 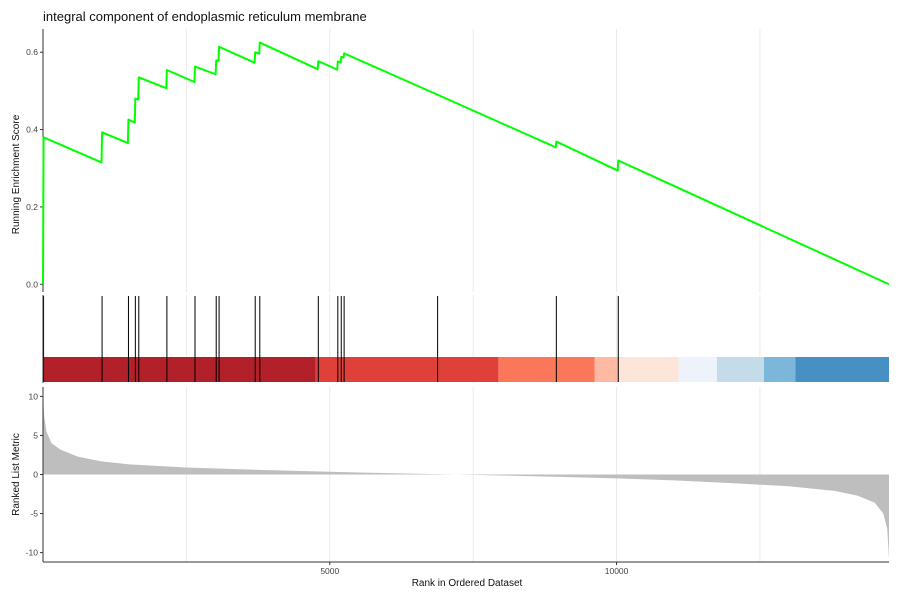 What do you see at coordinates (32, 52) in the screenshot?
I see `es-y-tick-label-3: 0.6` at bounding box center [32, 52].